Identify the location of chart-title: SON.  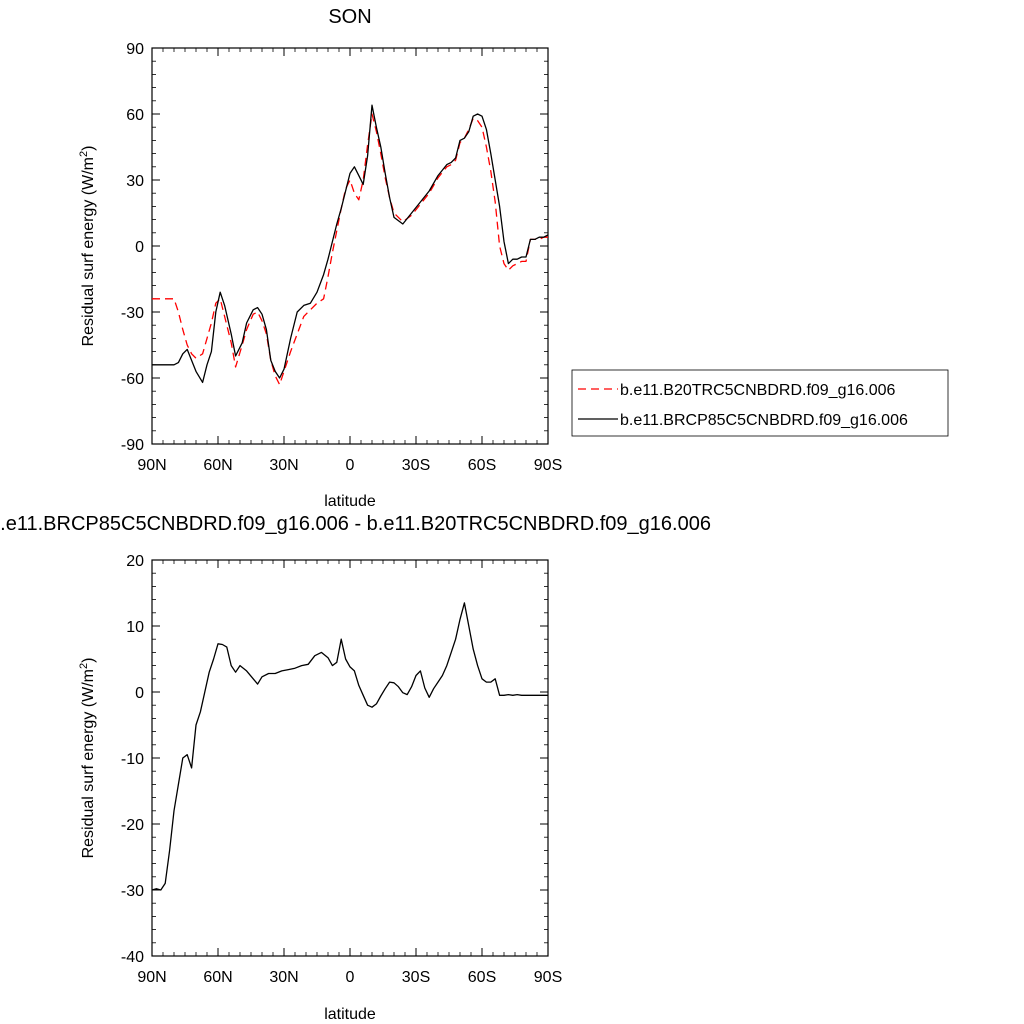
(349, 17).